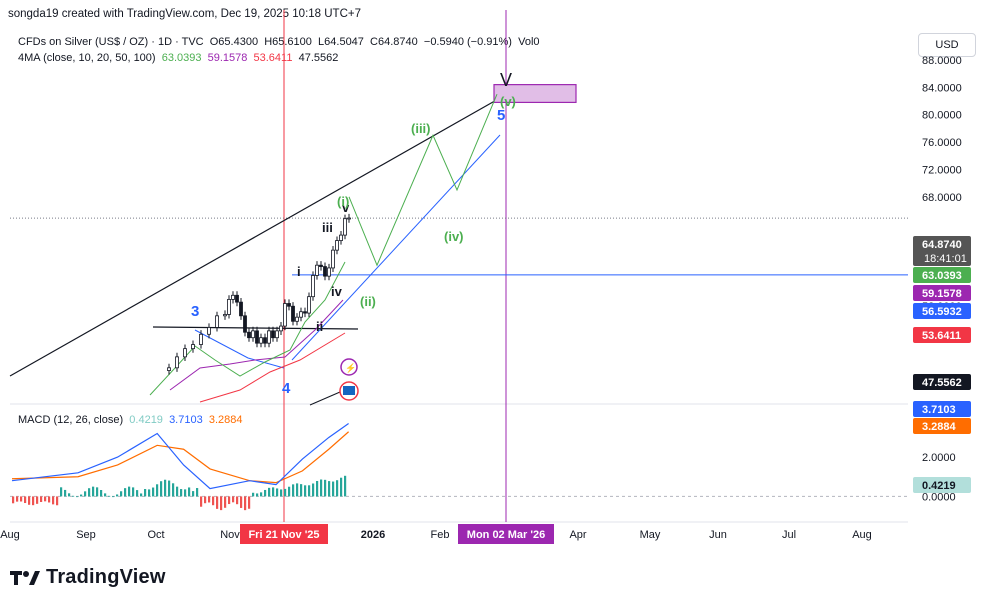 The height and width of the screenshot is (608, 990). What do you see at coordinates (939, 458) in the screenshot?
I see `macd-axis-tick: 2.0000` at bounding box center [939, 458].